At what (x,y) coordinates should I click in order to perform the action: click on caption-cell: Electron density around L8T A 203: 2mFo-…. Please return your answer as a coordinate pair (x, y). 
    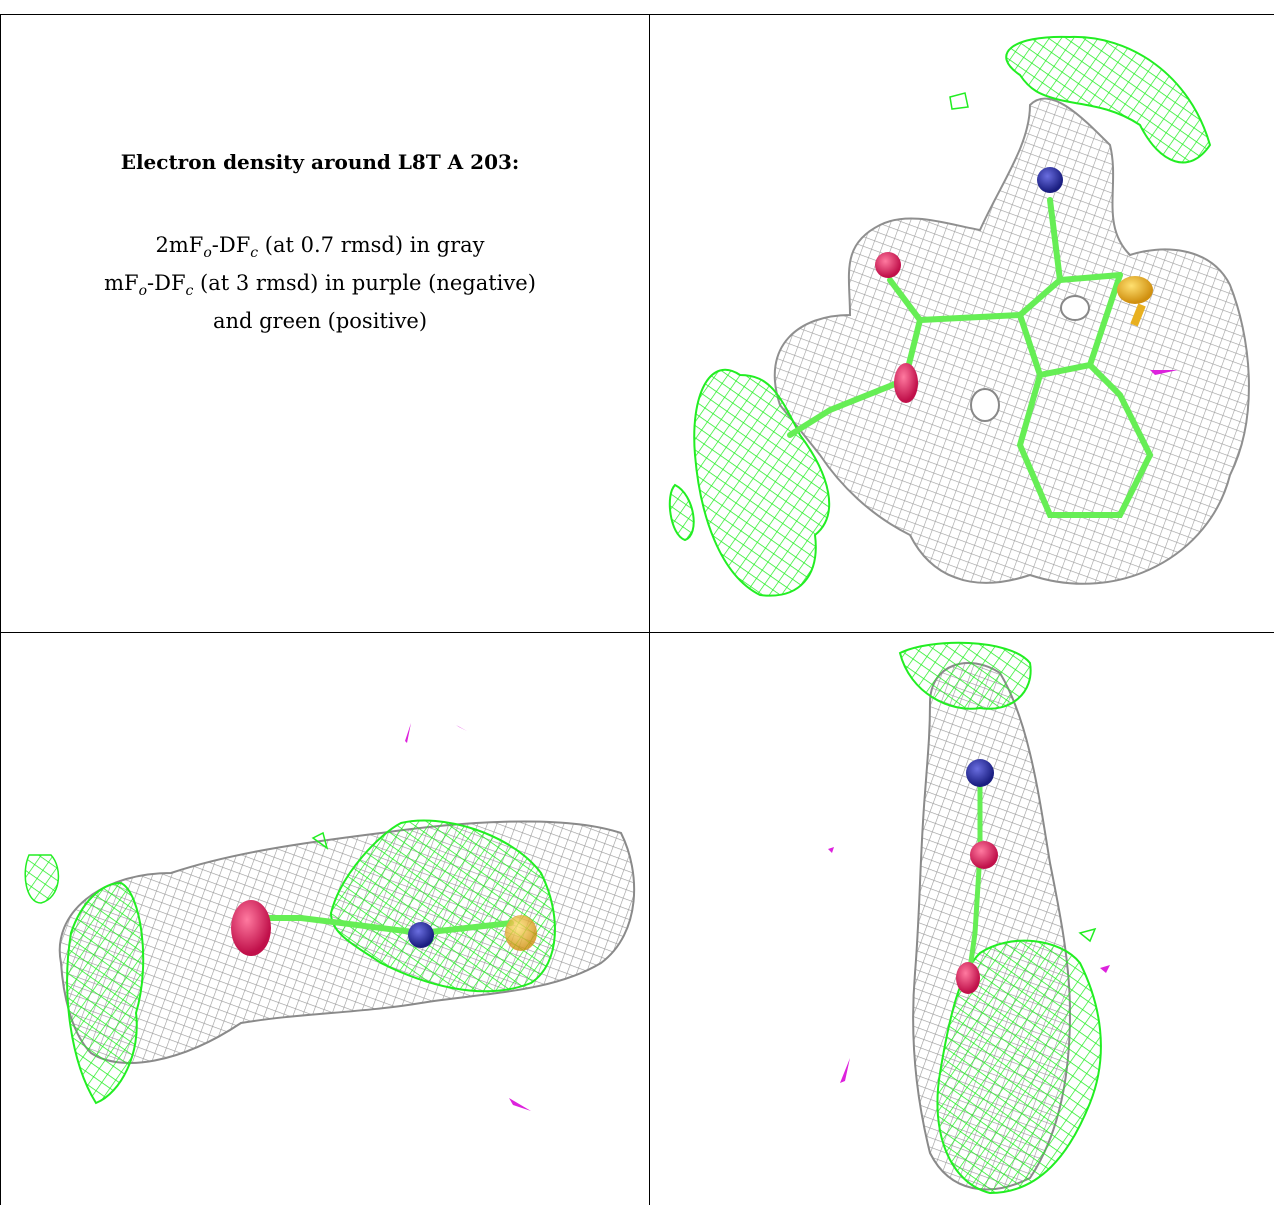
    Looking at the image, I should click on (320, 243).